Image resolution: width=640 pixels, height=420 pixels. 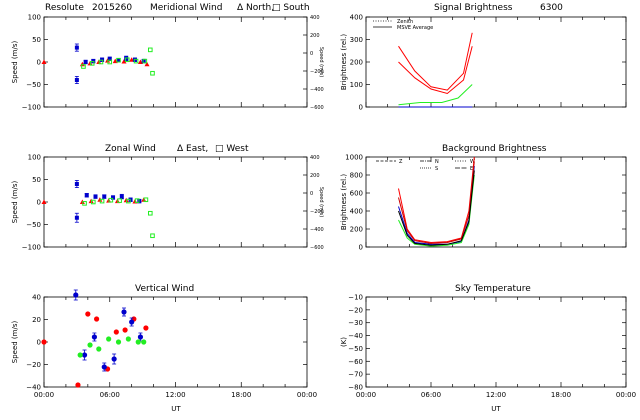 What do you see at coordinates (311, 54) in the screenshot?
I see `meridional-ytick-right-label: 0` at bounding box center [311, 54].